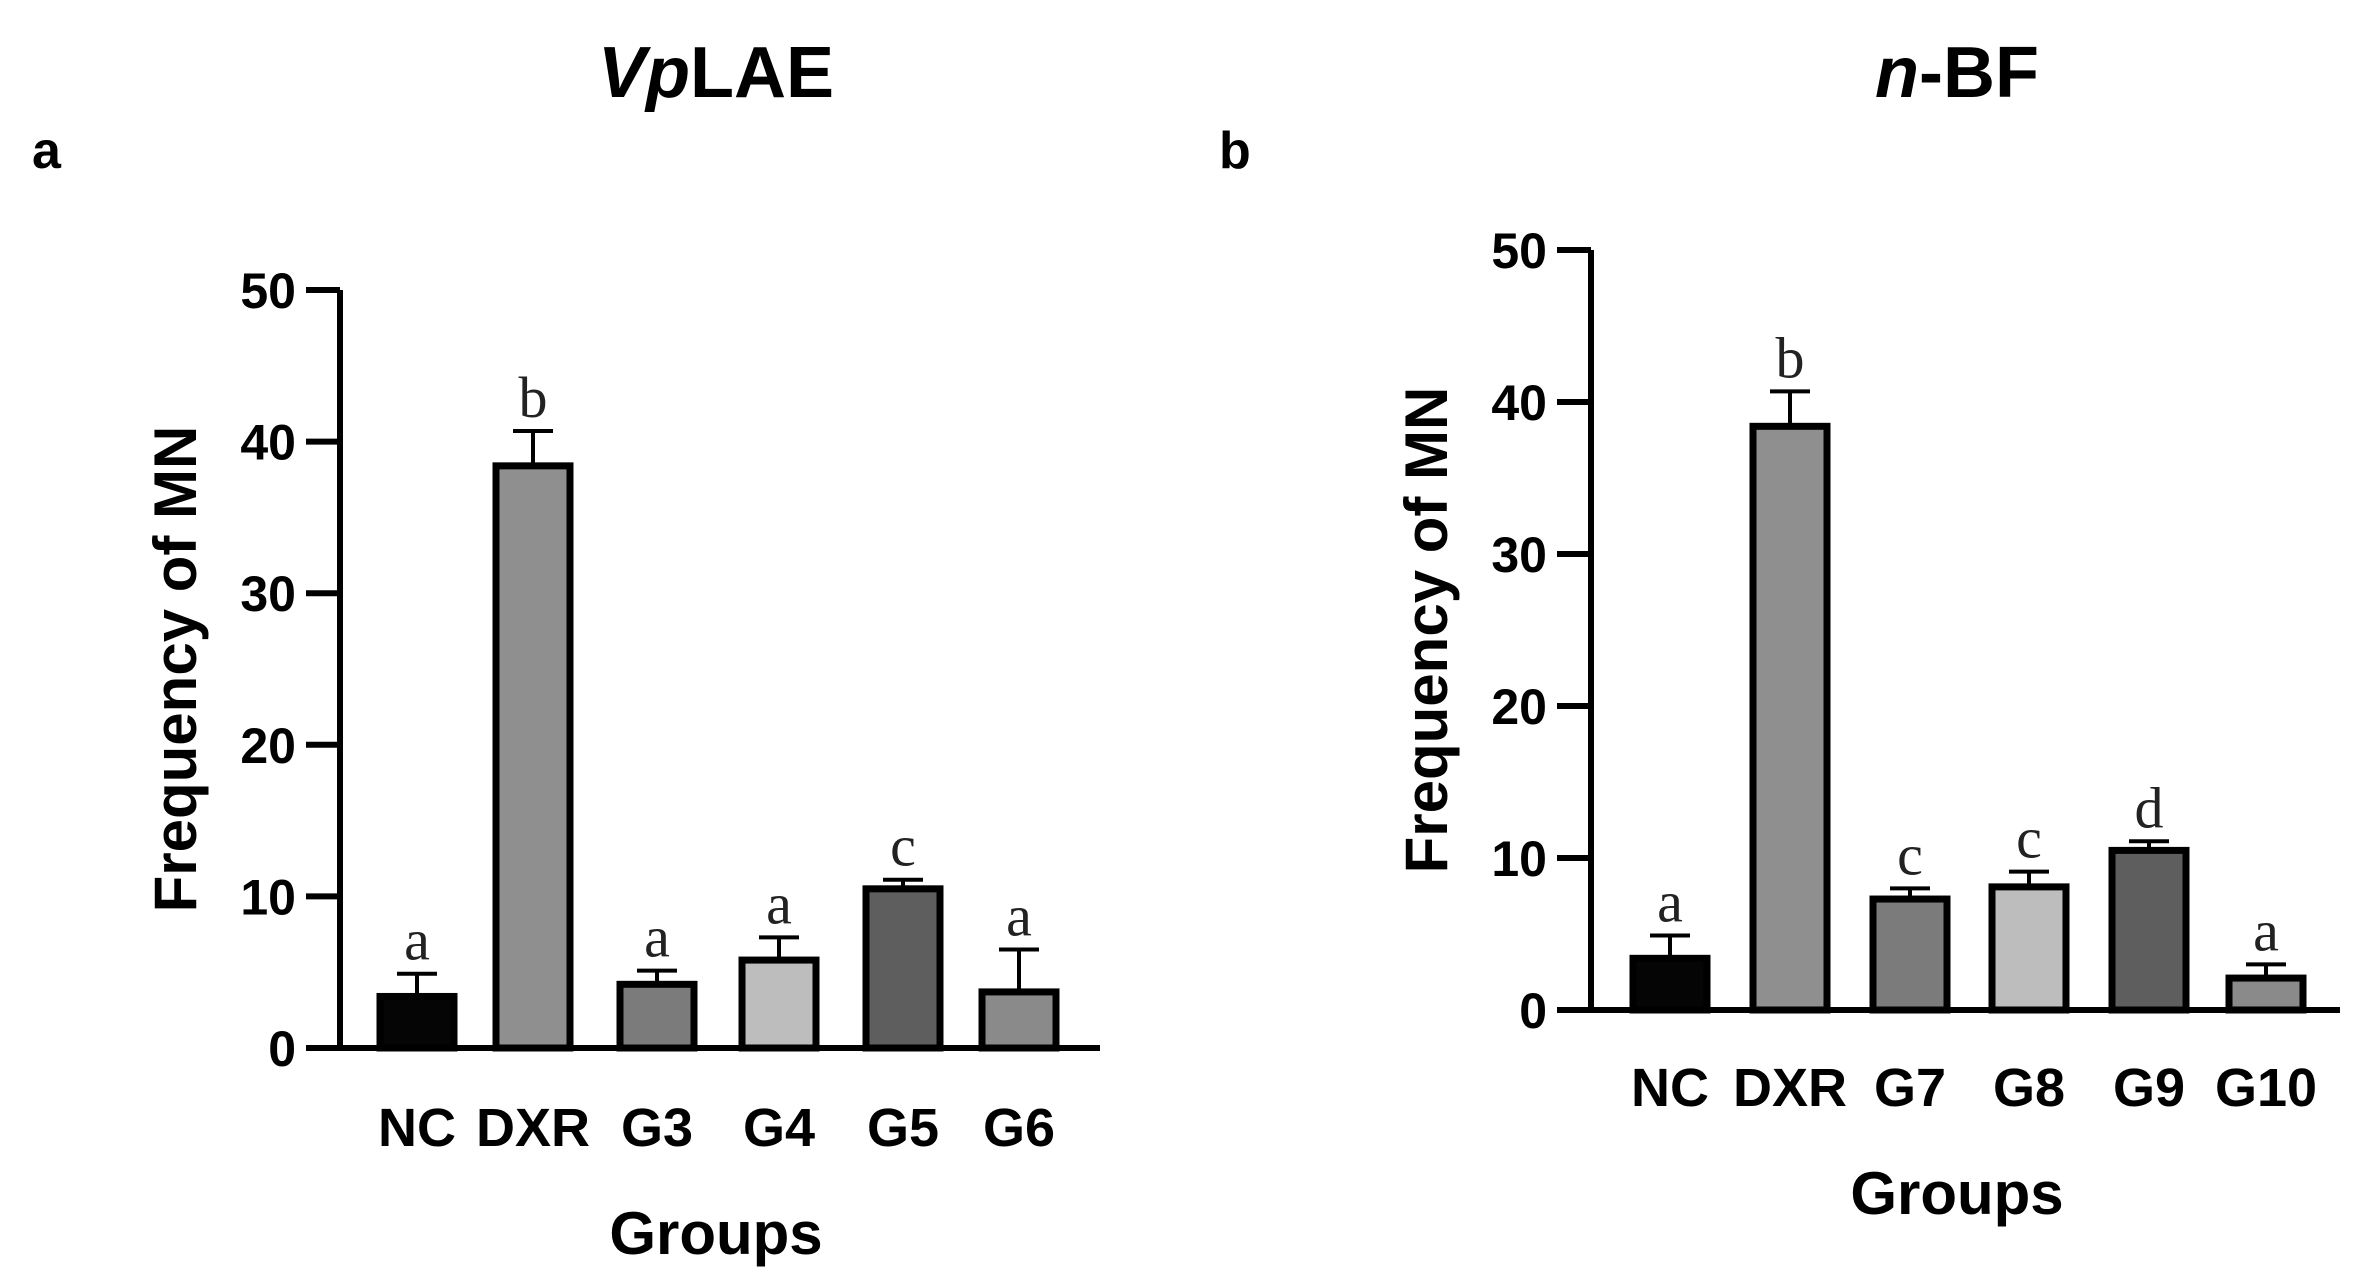  Describe the element at coordinates (417, 940) in the screenshot. I see `significance-label-nc-a: a` at that location.